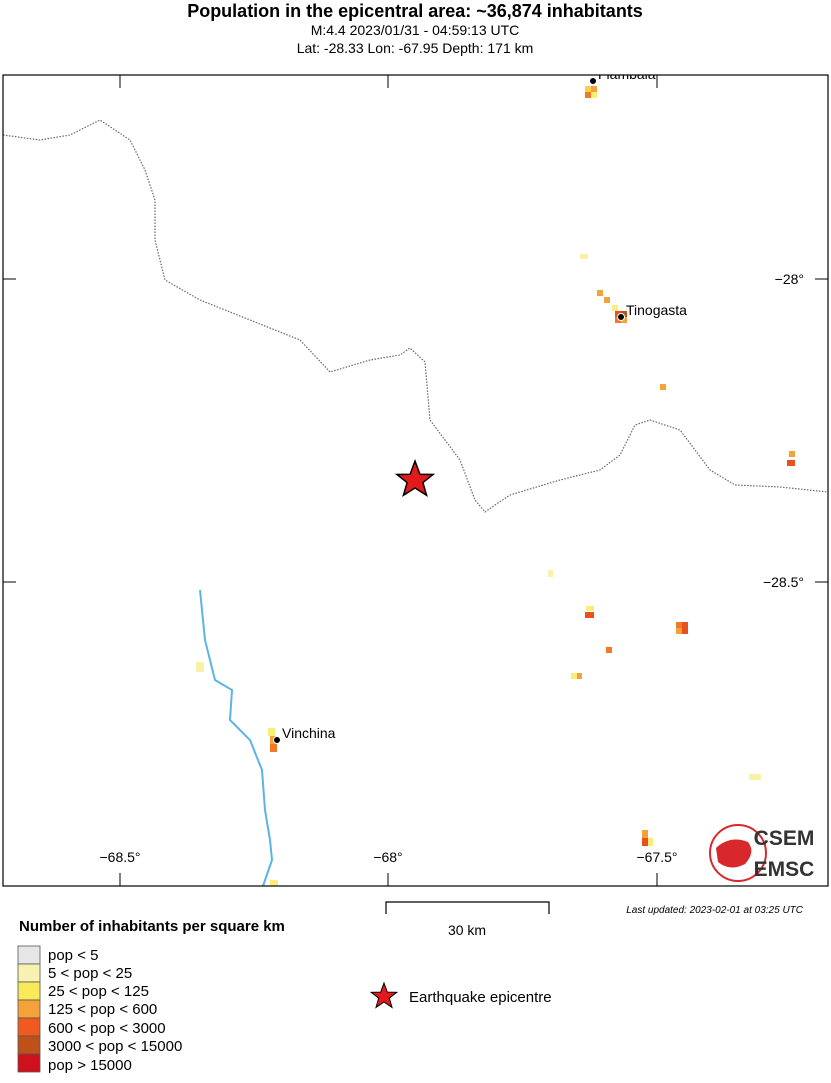 The width and height of the screenshot is (831, 1083). I want to click on lon-label: −68°, so click(387, 857).